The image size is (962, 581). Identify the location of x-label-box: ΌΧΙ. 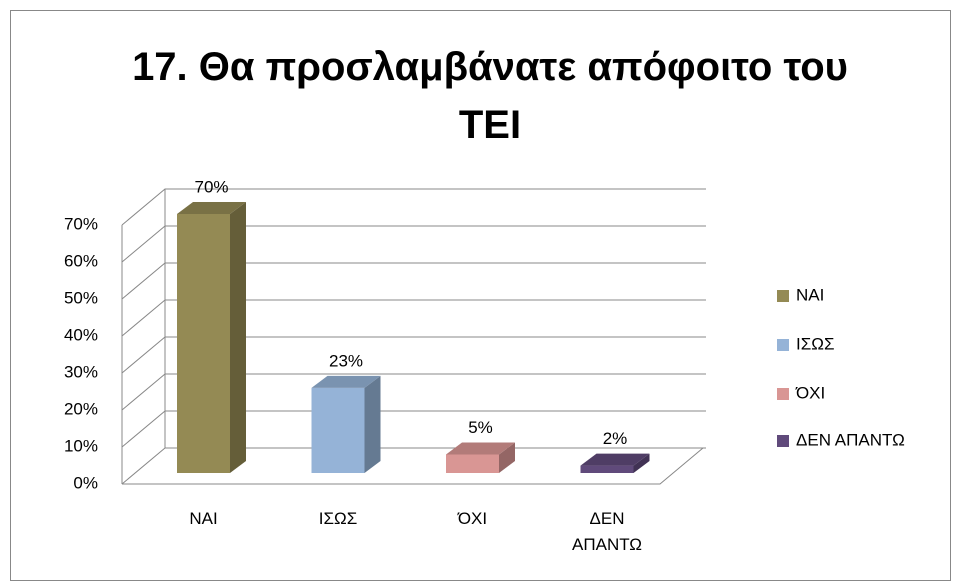
(472, 518).